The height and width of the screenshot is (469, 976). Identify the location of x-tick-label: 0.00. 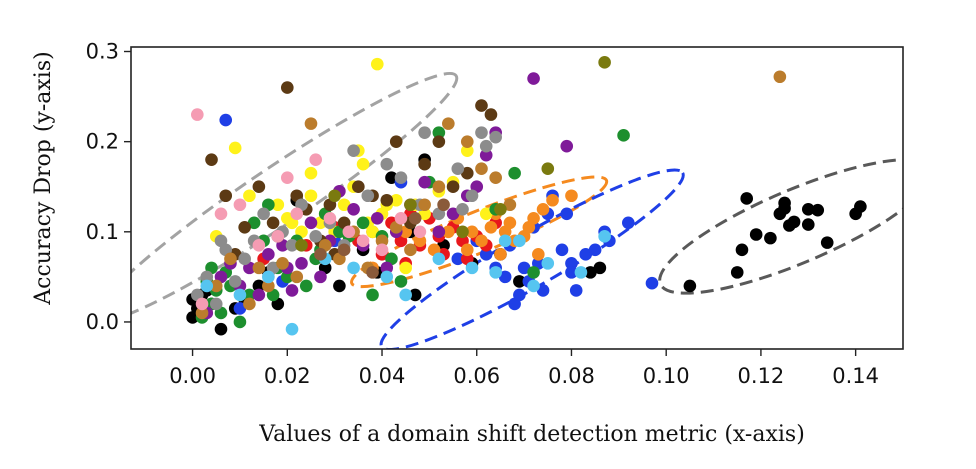
(192, 376).